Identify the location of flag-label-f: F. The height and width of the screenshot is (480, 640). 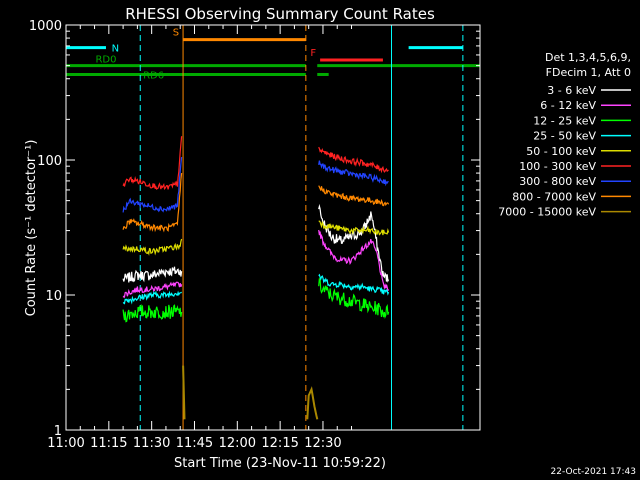
(313, 53).